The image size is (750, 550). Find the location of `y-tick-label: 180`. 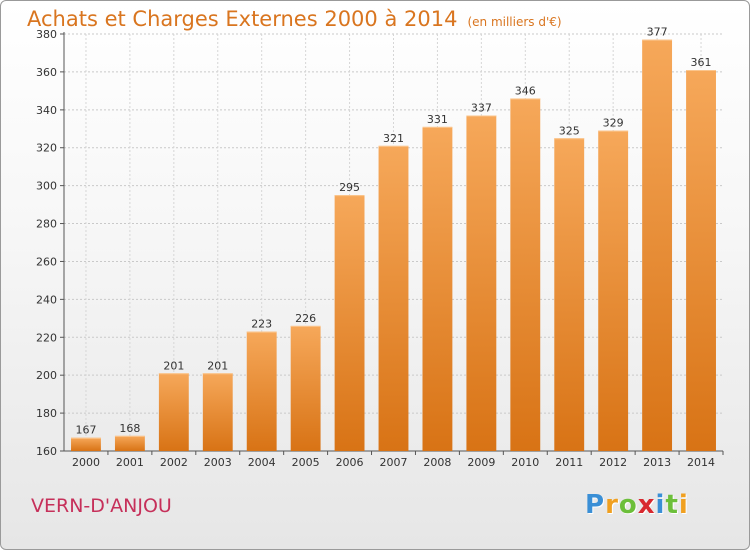

y-tick-label: 180 is located at coordinates (46, 413).